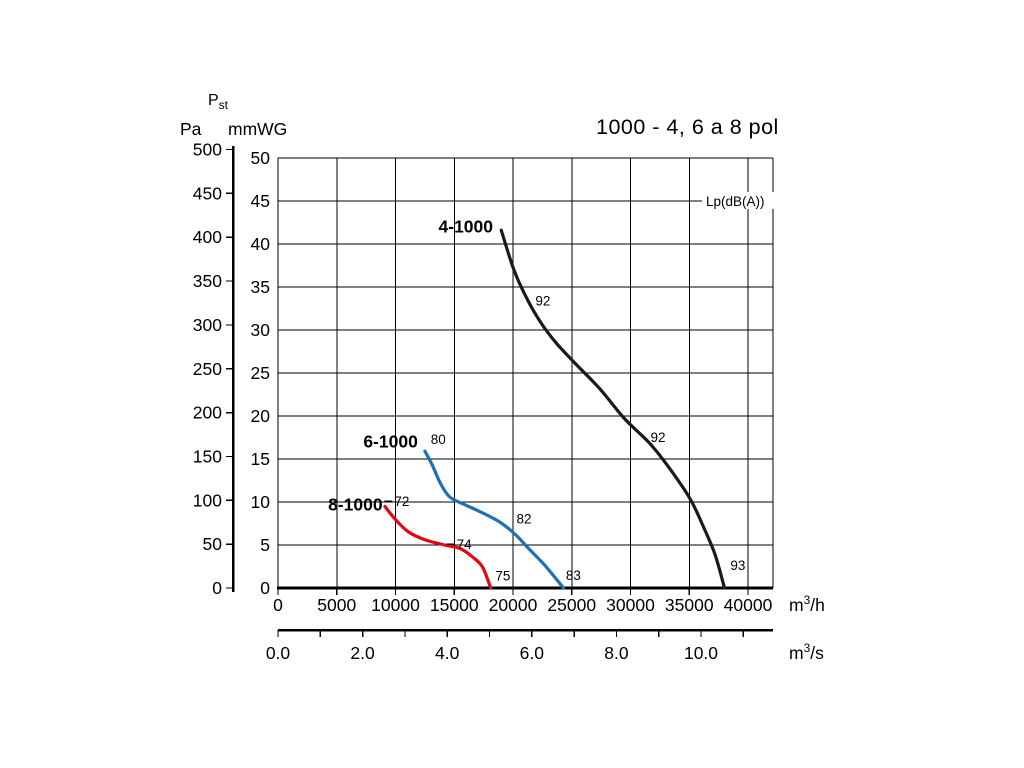 This screenshot has width=1024, height=768. What do you see at coordinates (207, 413) in the screenshot?
I see `pa-tick-label: 200` at bounding box center [207, 413].